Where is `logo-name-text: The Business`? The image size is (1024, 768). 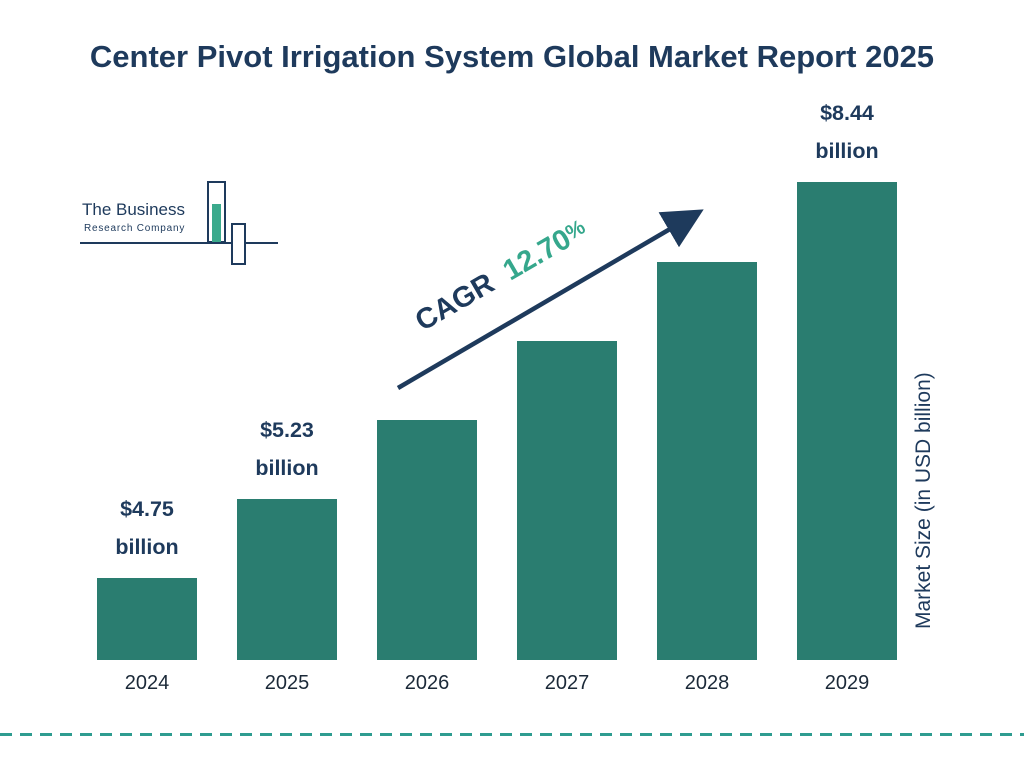
logo-name-text: The Business is located at coordinates (133, 209).